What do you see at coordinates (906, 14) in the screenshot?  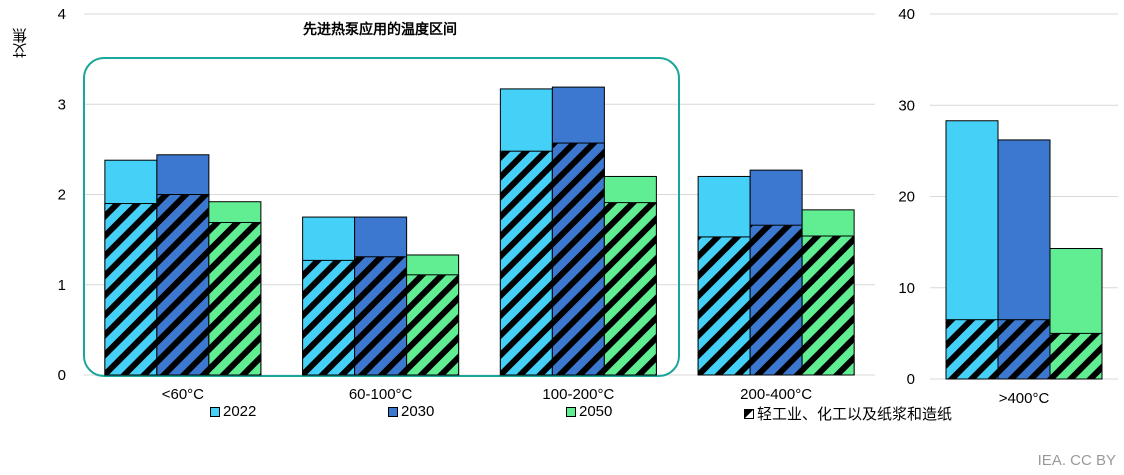 I see `y-tick-label: 40` at bounding box center [906, 14].